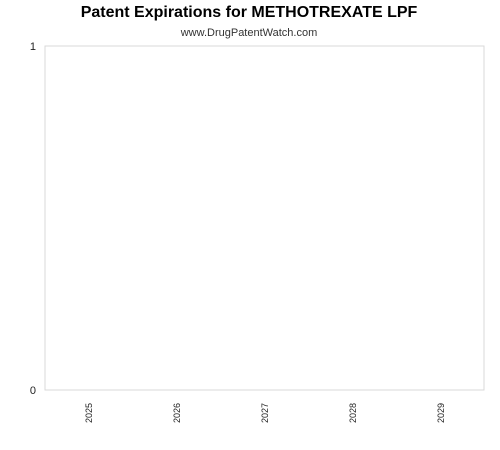  I want to click on x-tick-label-2026: 2026, so click(177, 413).